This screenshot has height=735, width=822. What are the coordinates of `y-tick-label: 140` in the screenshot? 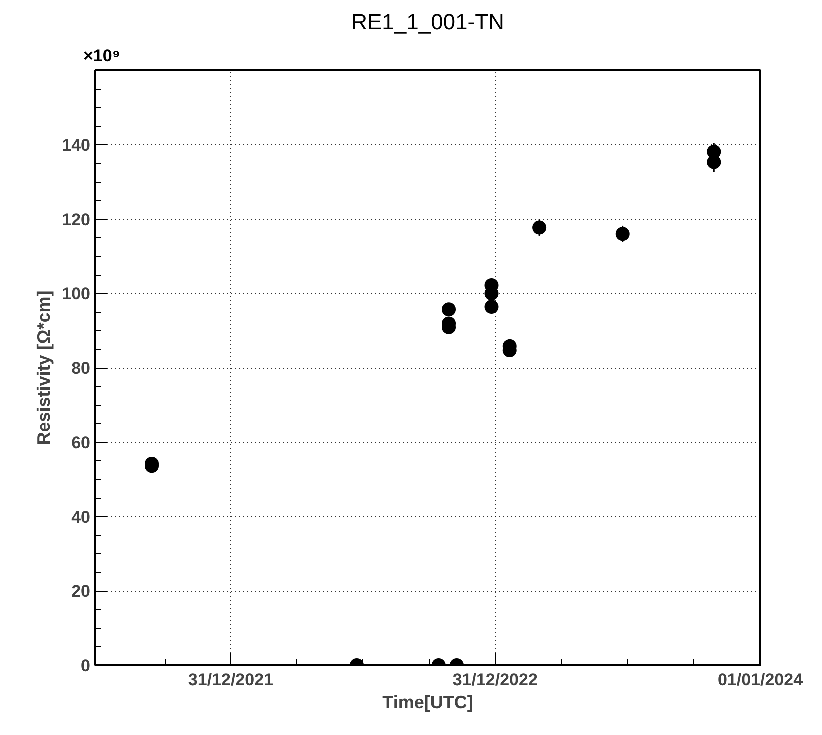 It's located at (76, 145).